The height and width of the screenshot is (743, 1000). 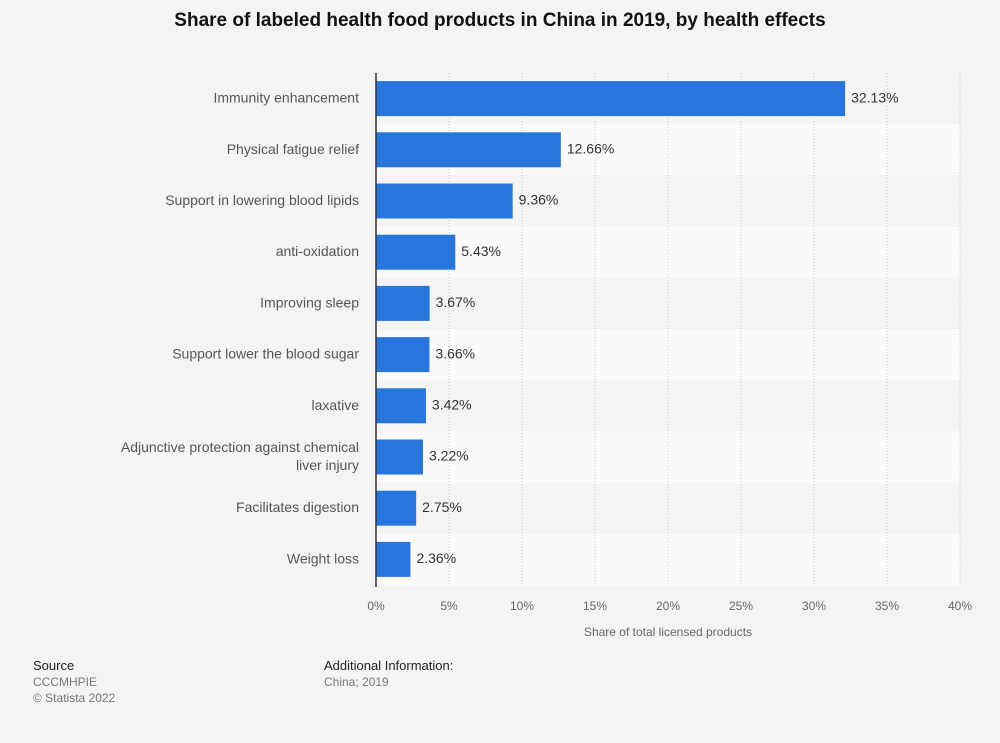 I want to click on x-tick-label: 30%, so click(x=814, y=606).